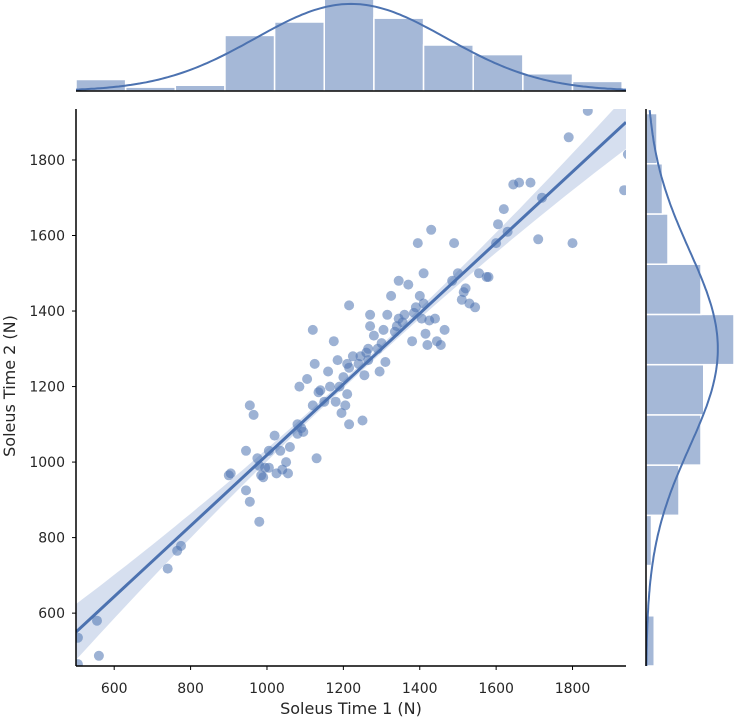  Describe the element at coordinates (351, 708) in the screenshot. I see `x-axis-label: Soleus Time 1 (N)` at that location.